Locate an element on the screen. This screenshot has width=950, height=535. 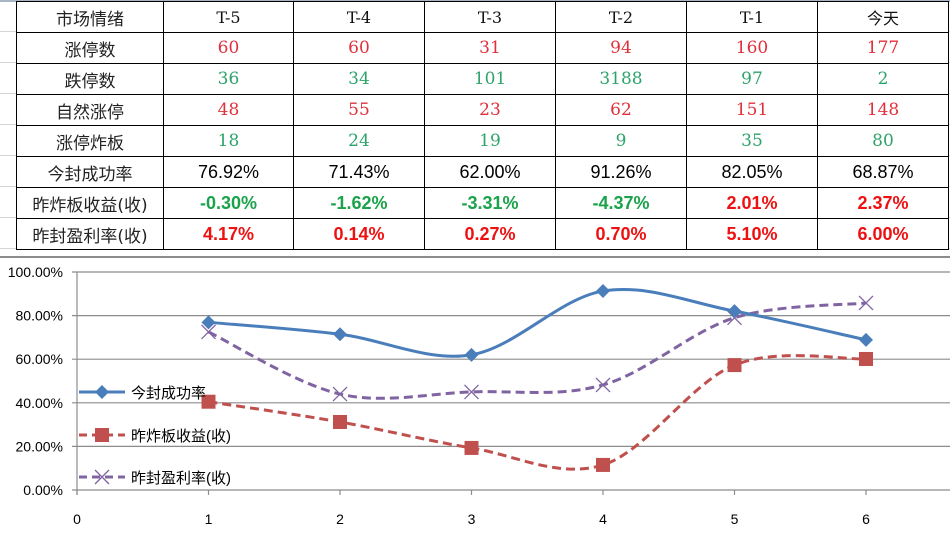
table-cell: 55 is located at coordinates (359, 110).